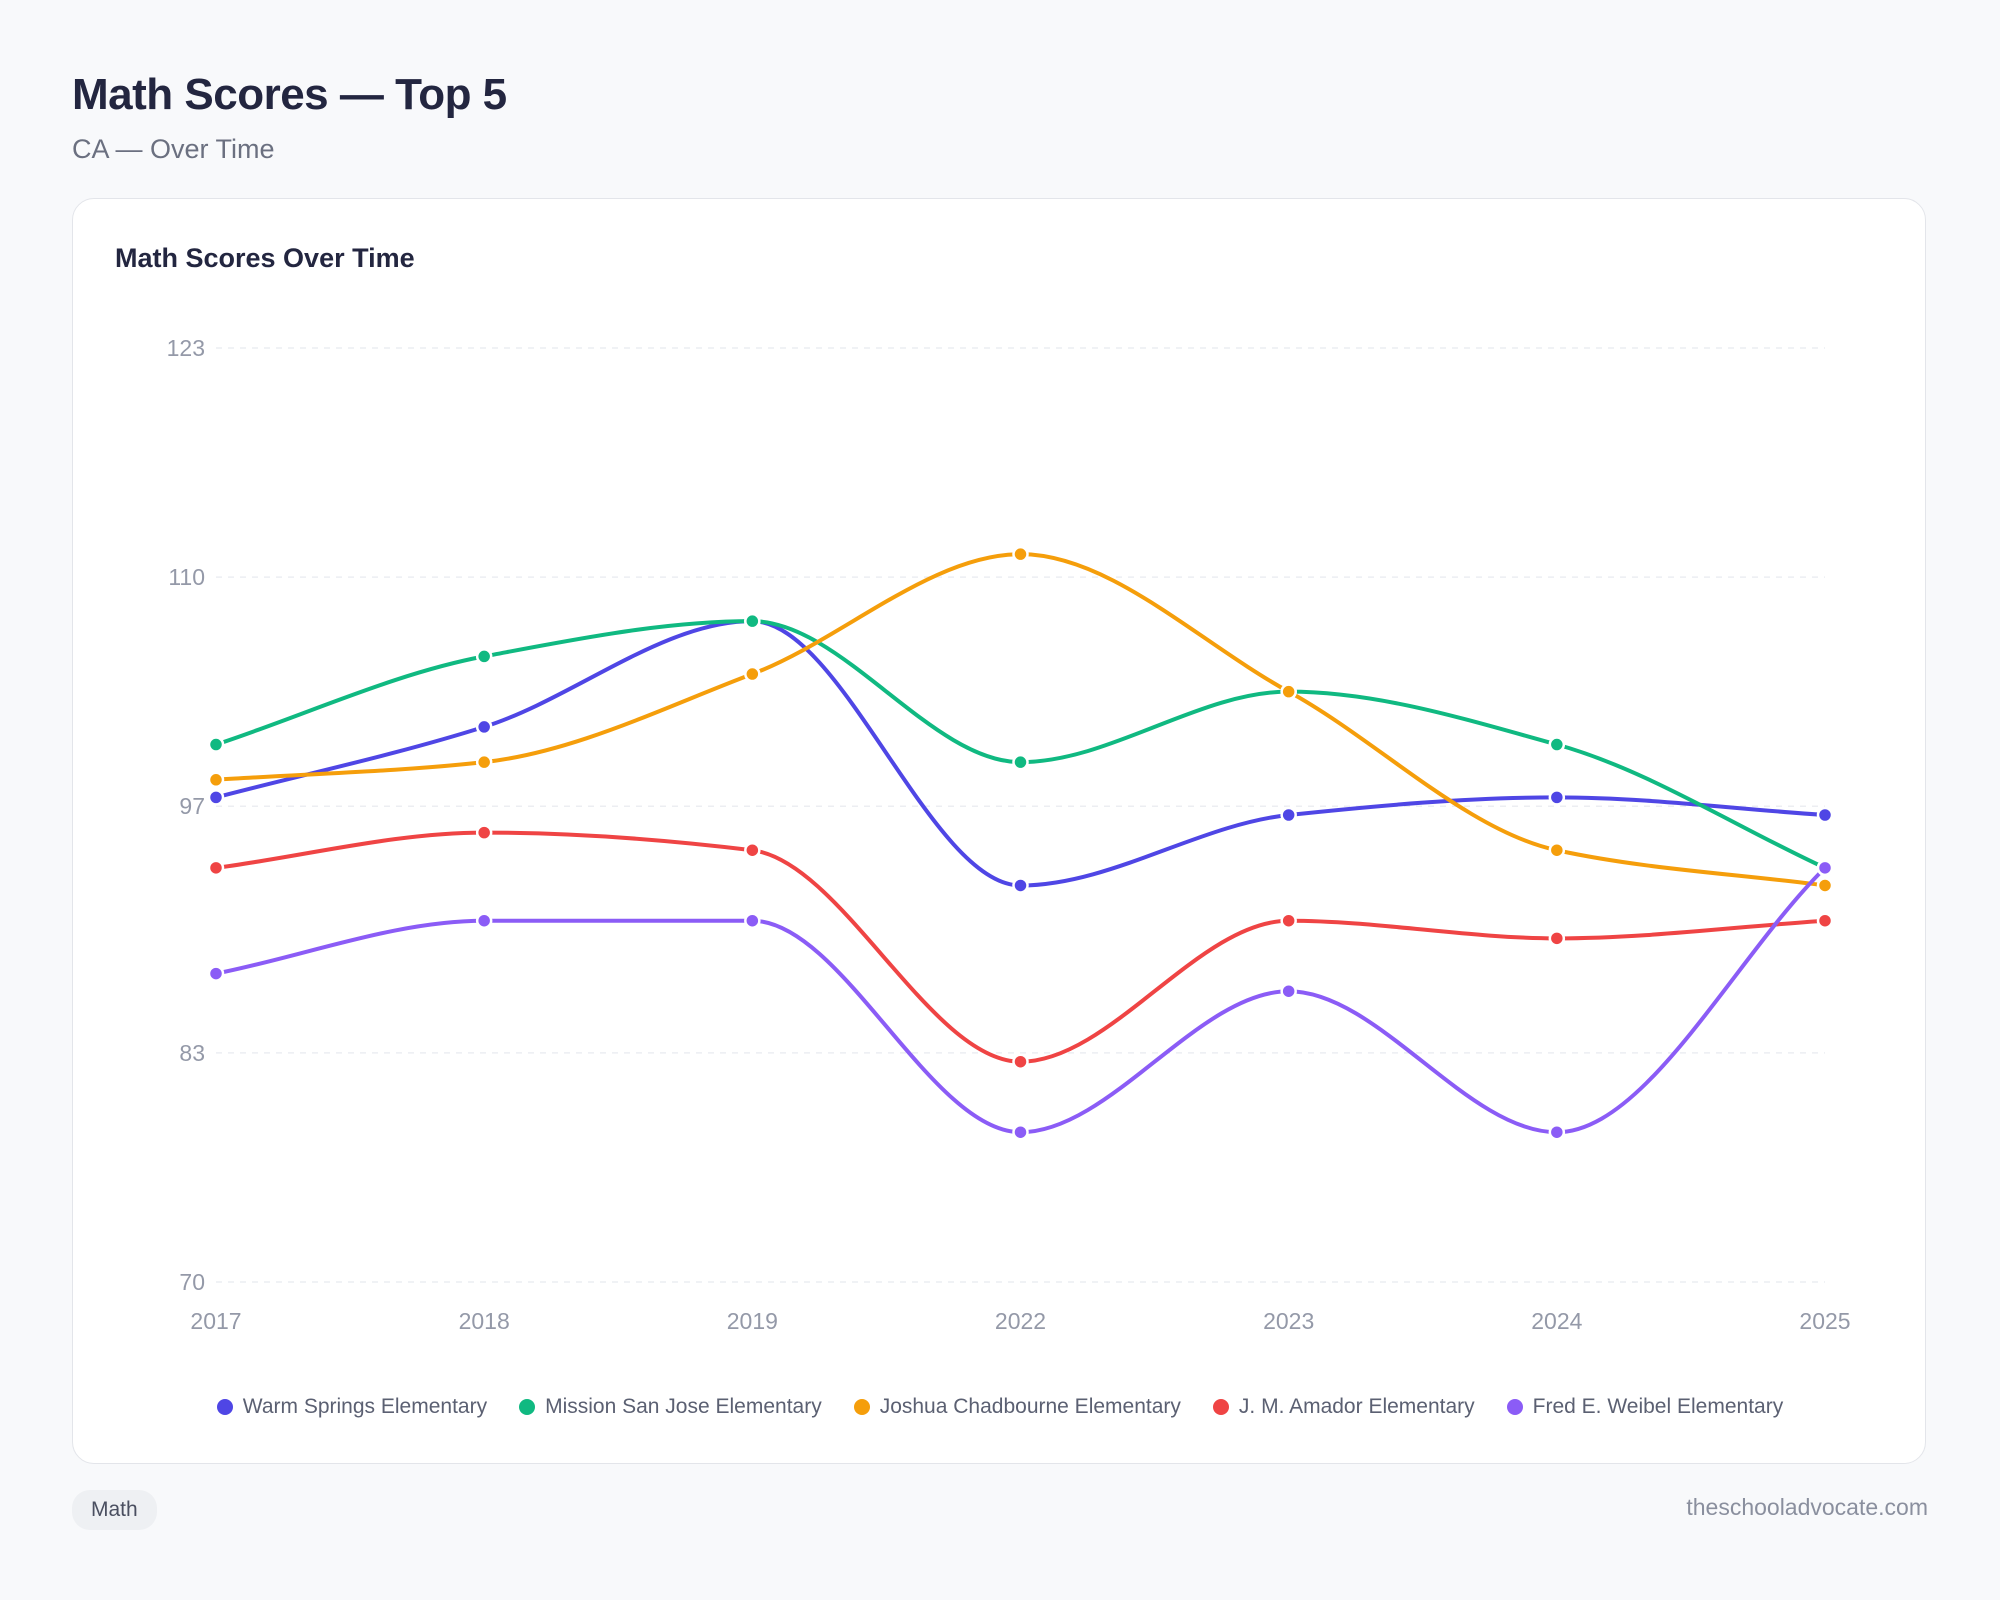 The height and width of the screenshot is (1600, 2000). What do you see at coordinates (1807, 1507) in the screenshot?
I see `source-link: theschooladvocate.com` at bounding box center [1807, 1507].